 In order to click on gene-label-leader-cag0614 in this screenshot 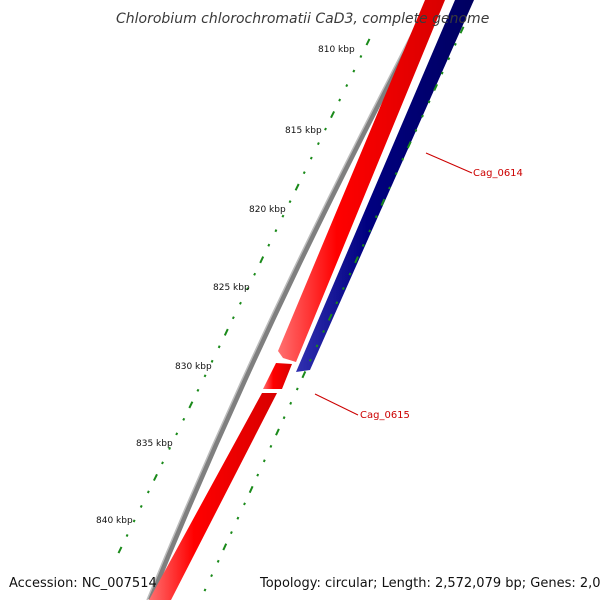, I will do `click(449, 163)`.